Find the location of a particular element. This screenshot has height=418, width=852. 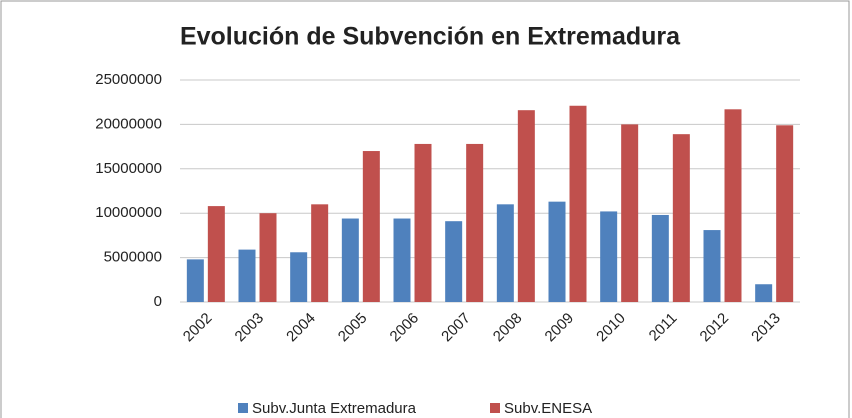

y-tick-label: 20000000 is located at coordinates (128, 123).